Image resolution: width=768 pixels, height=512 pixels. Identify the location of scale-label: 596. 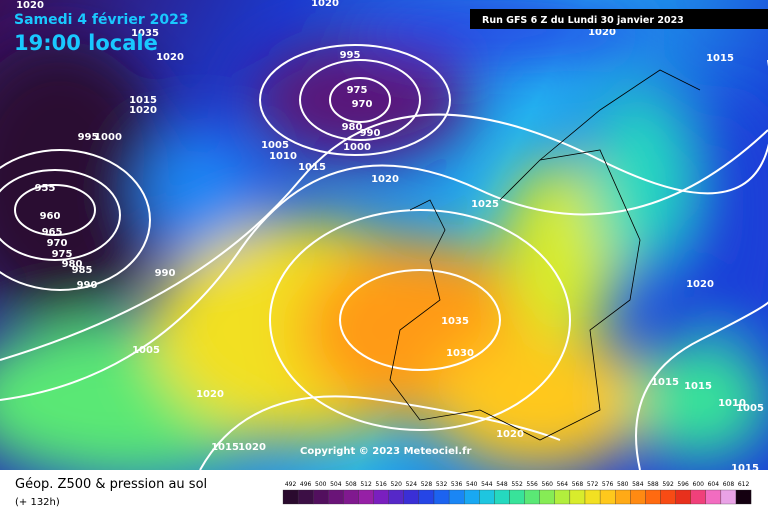
(683, 484).